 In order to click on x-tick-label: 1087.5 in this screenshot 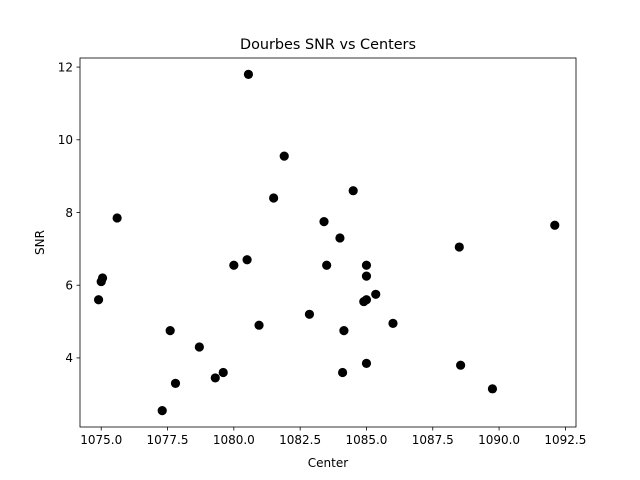, I will do `click(433, 440)`.